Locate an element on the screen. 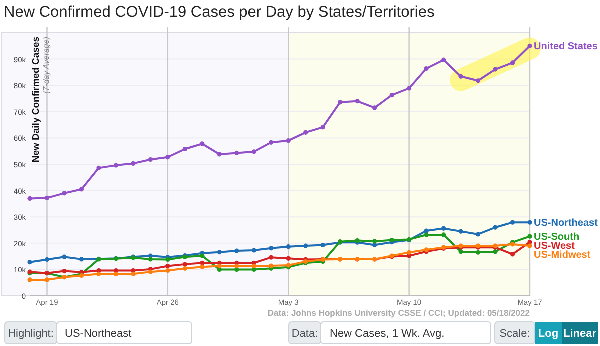 The height and width of the screenshot is (346, 600). annotation: (7-day Average) is located at coordinates (46, 65).